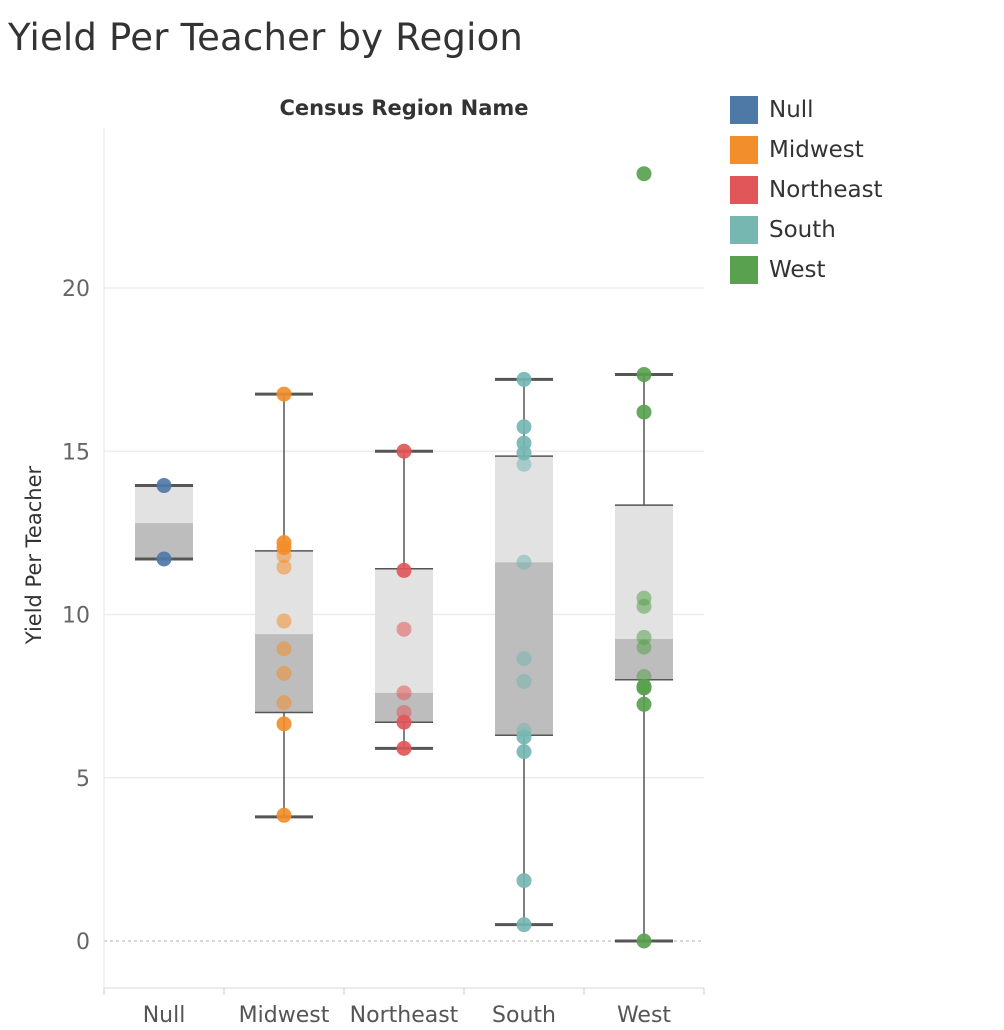 The height and width of the screenshot is (1030, 1004). Describe the element at coordinates (797, 270) in the screenshot. I see `legend-label: West` at that location.